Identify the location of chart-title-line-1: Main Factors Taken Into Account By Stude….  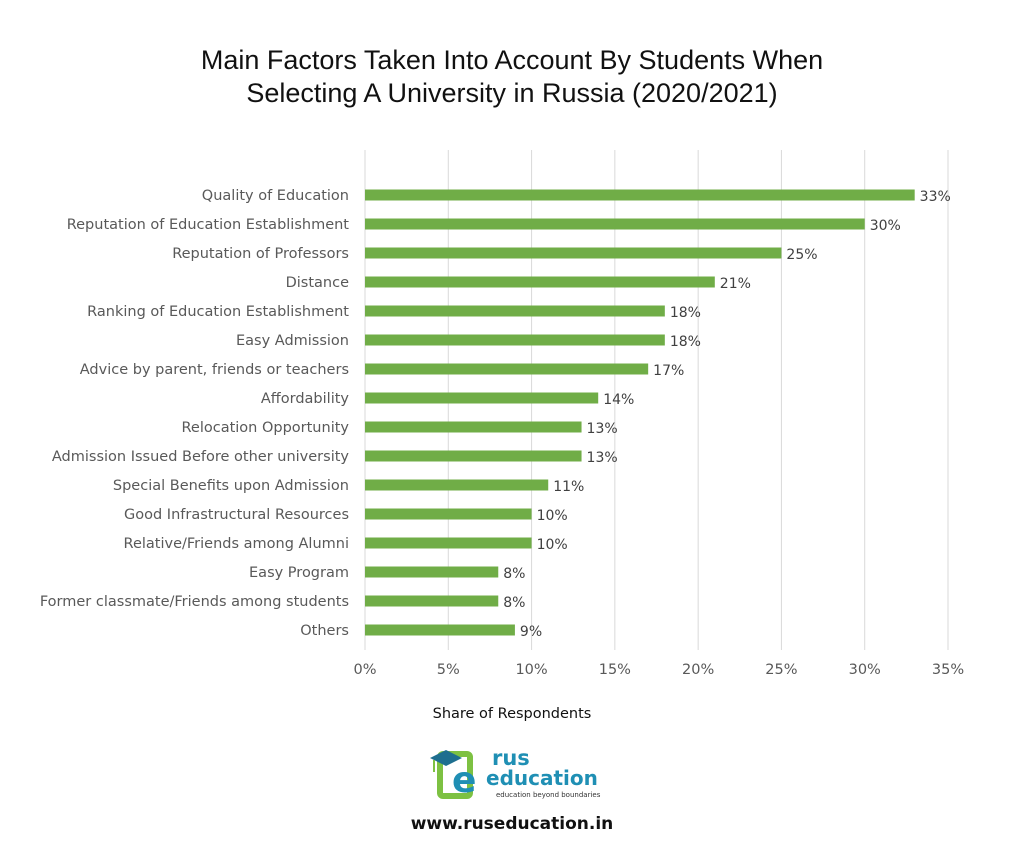
(512, 60).